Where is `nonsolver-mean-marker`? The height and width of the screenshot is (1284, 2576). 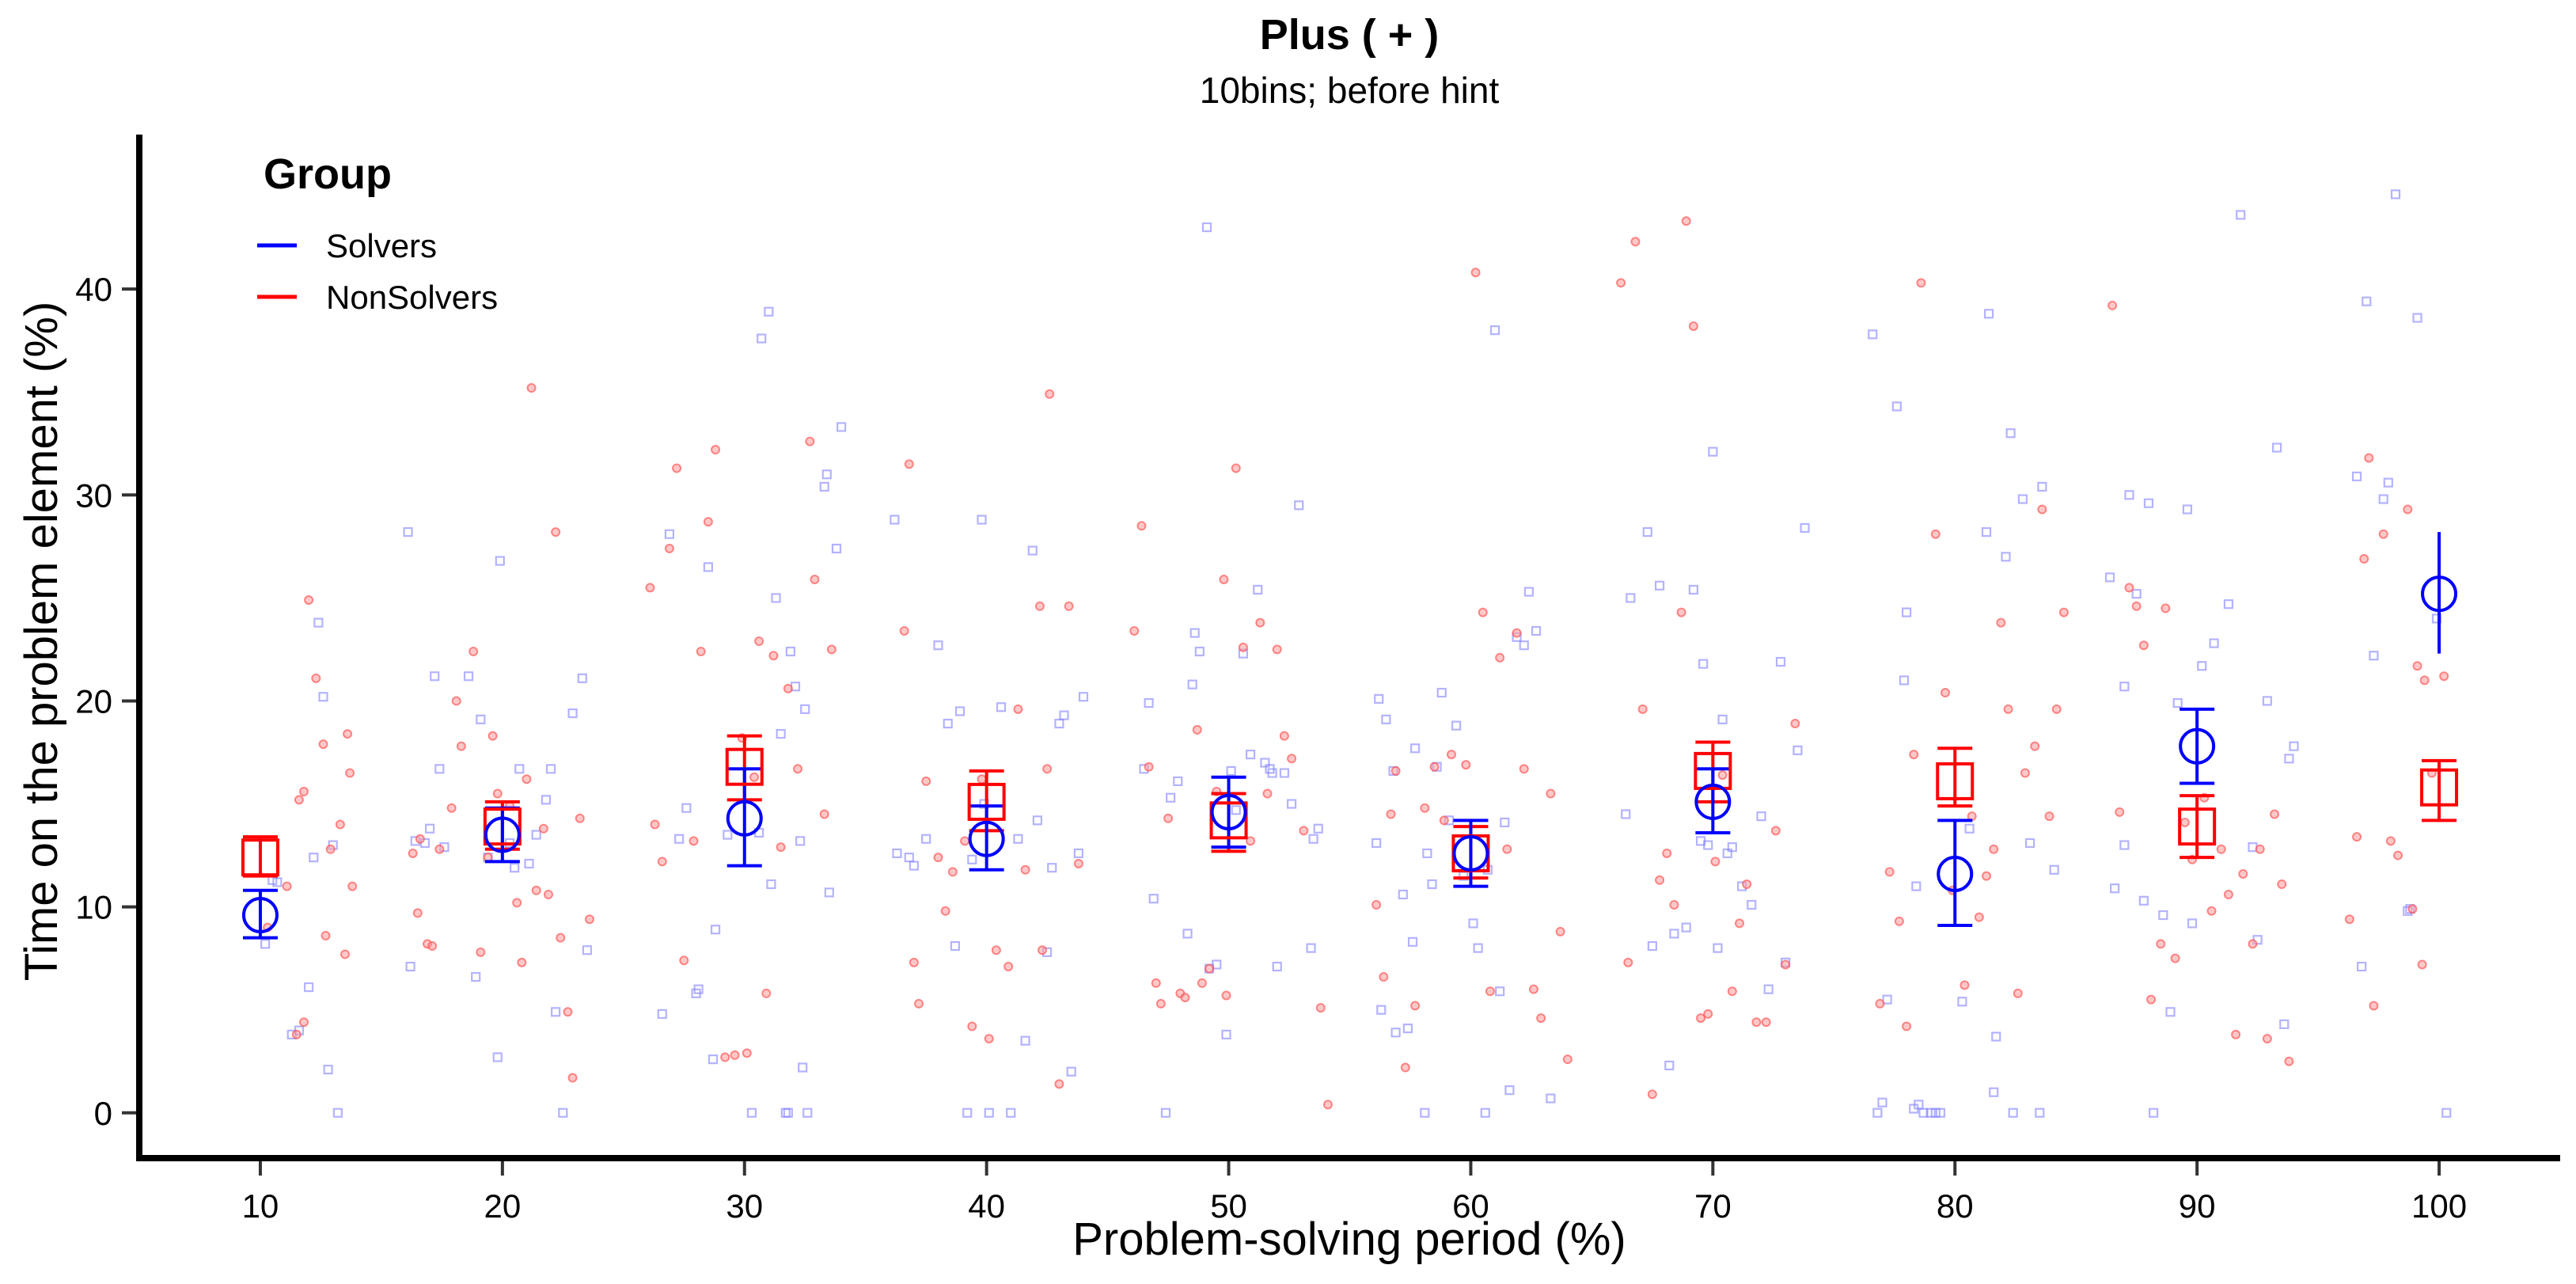 nonsolver-mean-marker is located at coordinates (1955, 781).